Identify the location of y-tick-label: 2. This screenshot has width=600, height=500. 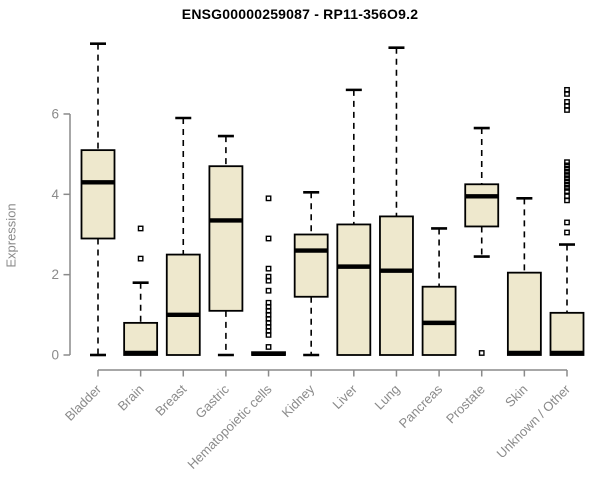
(55, 274).